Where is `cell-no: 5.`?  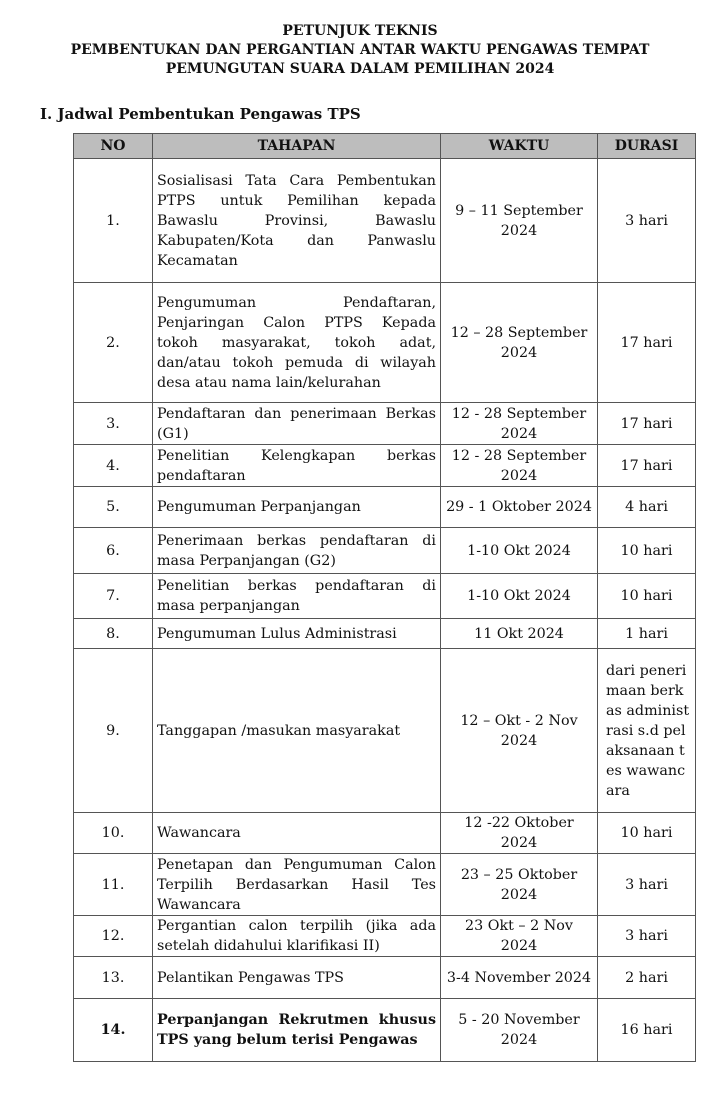 cell-no: 5. is located at coordinates (113, 507).